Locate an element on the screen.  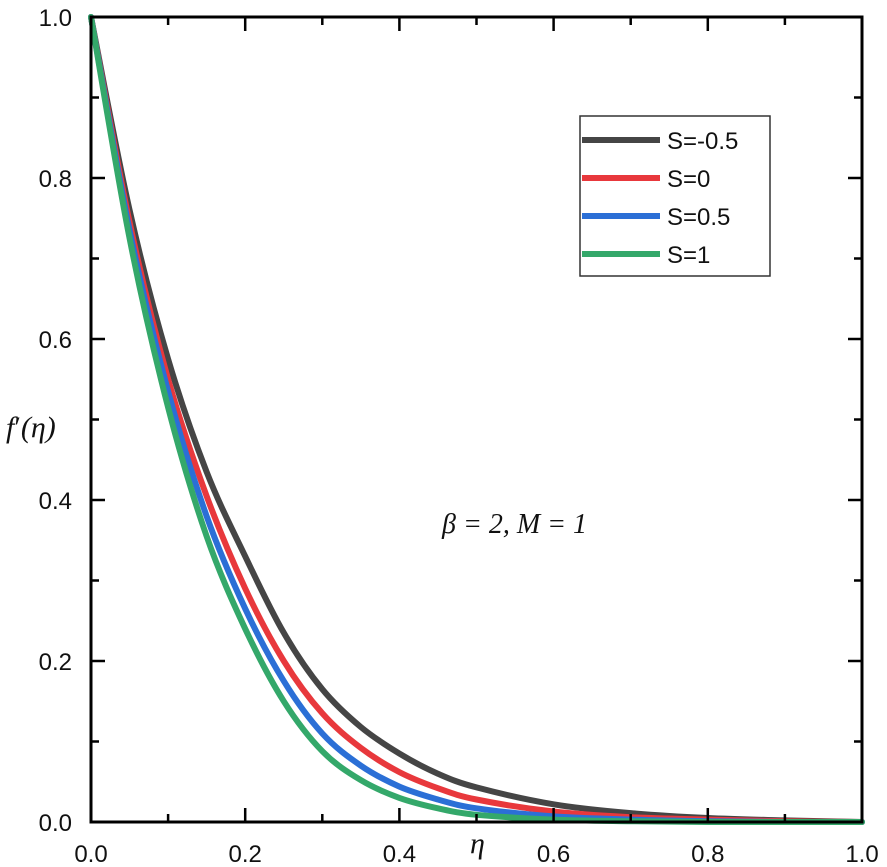
y-tick-label: 0.2 is located at coordinates (55, 662).